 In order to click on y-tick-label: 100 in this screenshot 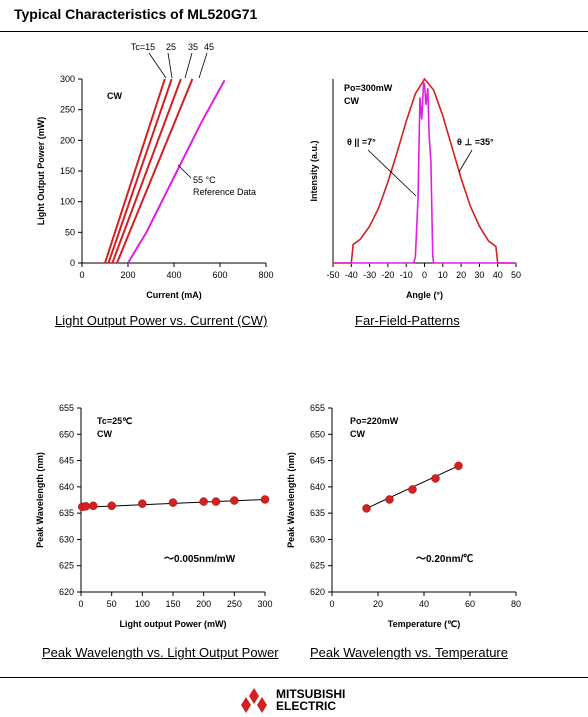, I will do `click(67, 202)`.